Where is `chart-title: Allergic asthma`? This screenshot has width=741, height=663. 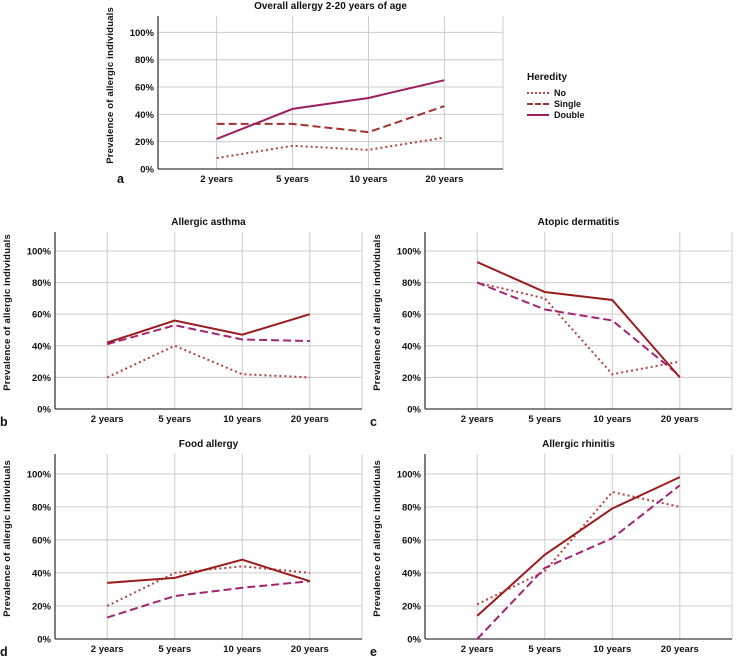
chart-title: Allergic asthma is located at coordinates (208, 222).